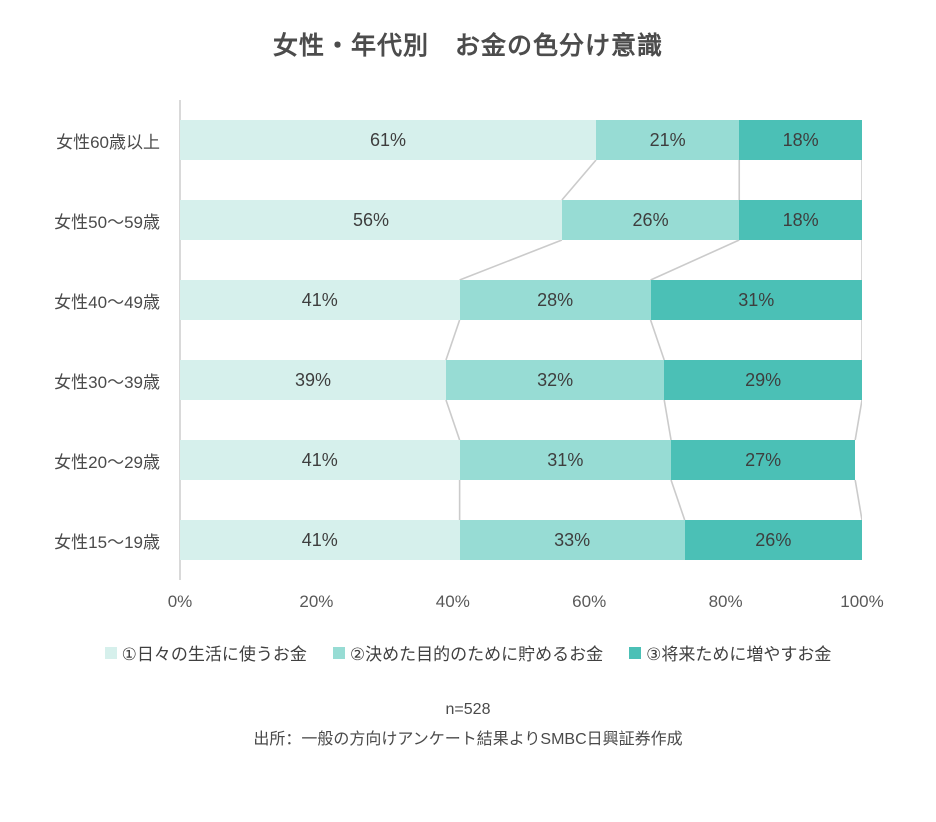  Describe the element at coordinates (739, 654) in the screenshot. I see `legend-label-future-growth: ③将来ために増やすお金` at that location.